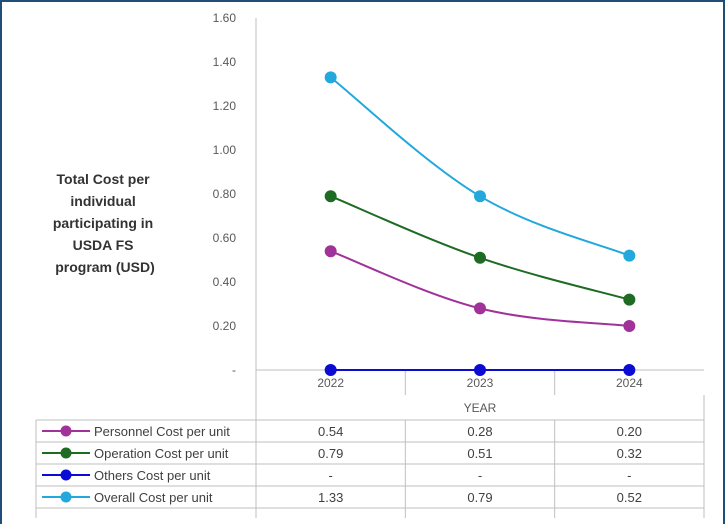 This screenshot has width=726, height=524. I want to click on y-axis-title-line: Total Cost per, so click(104, 179).